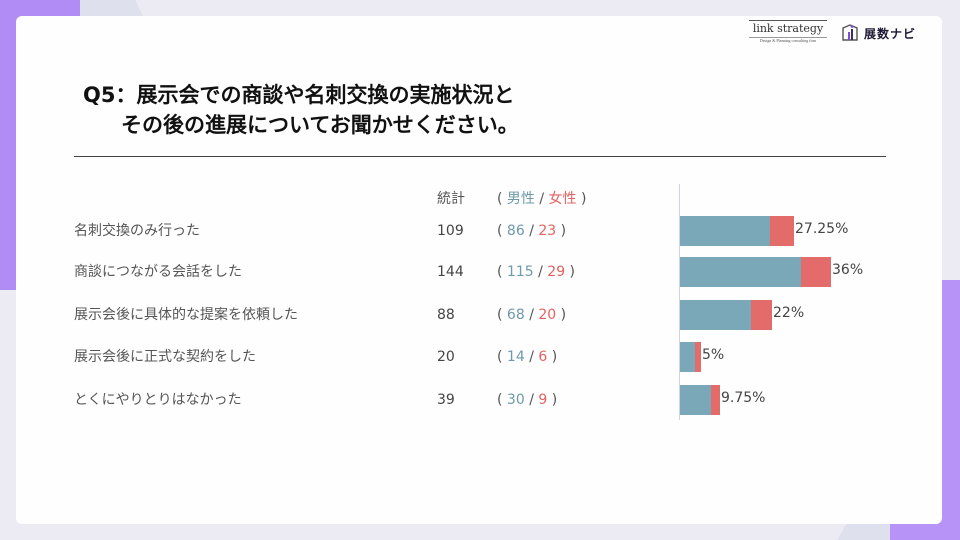 The width and height of the screenshot is (960, 540). I want to click on legend-female: 女性, so click(562, 199).